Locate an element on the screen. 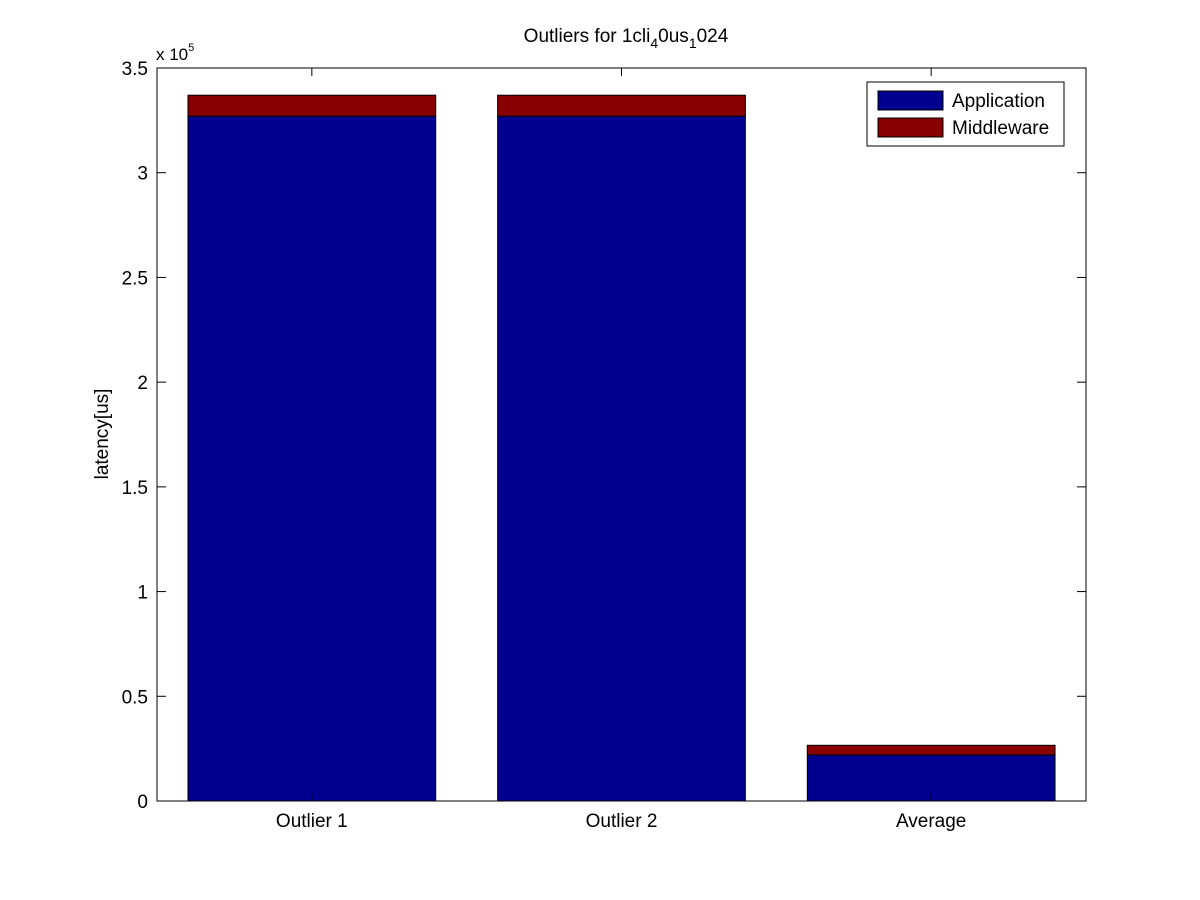  title-segment: Outliers for 1cli is located at coordinates (587, 36).